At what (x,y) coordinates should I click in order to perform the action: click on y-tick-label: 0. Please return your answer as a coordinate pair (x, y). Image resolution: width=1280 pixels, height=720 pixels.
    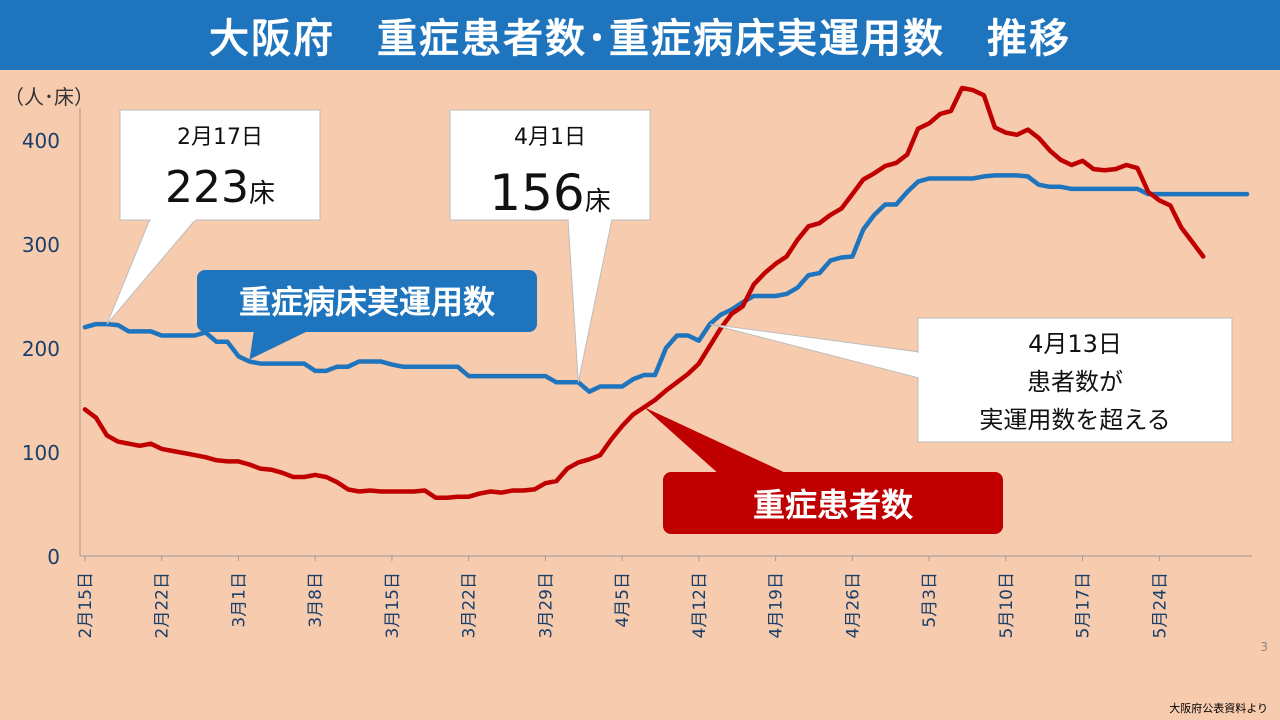
    Looking at the image, I should click on (53, 557).